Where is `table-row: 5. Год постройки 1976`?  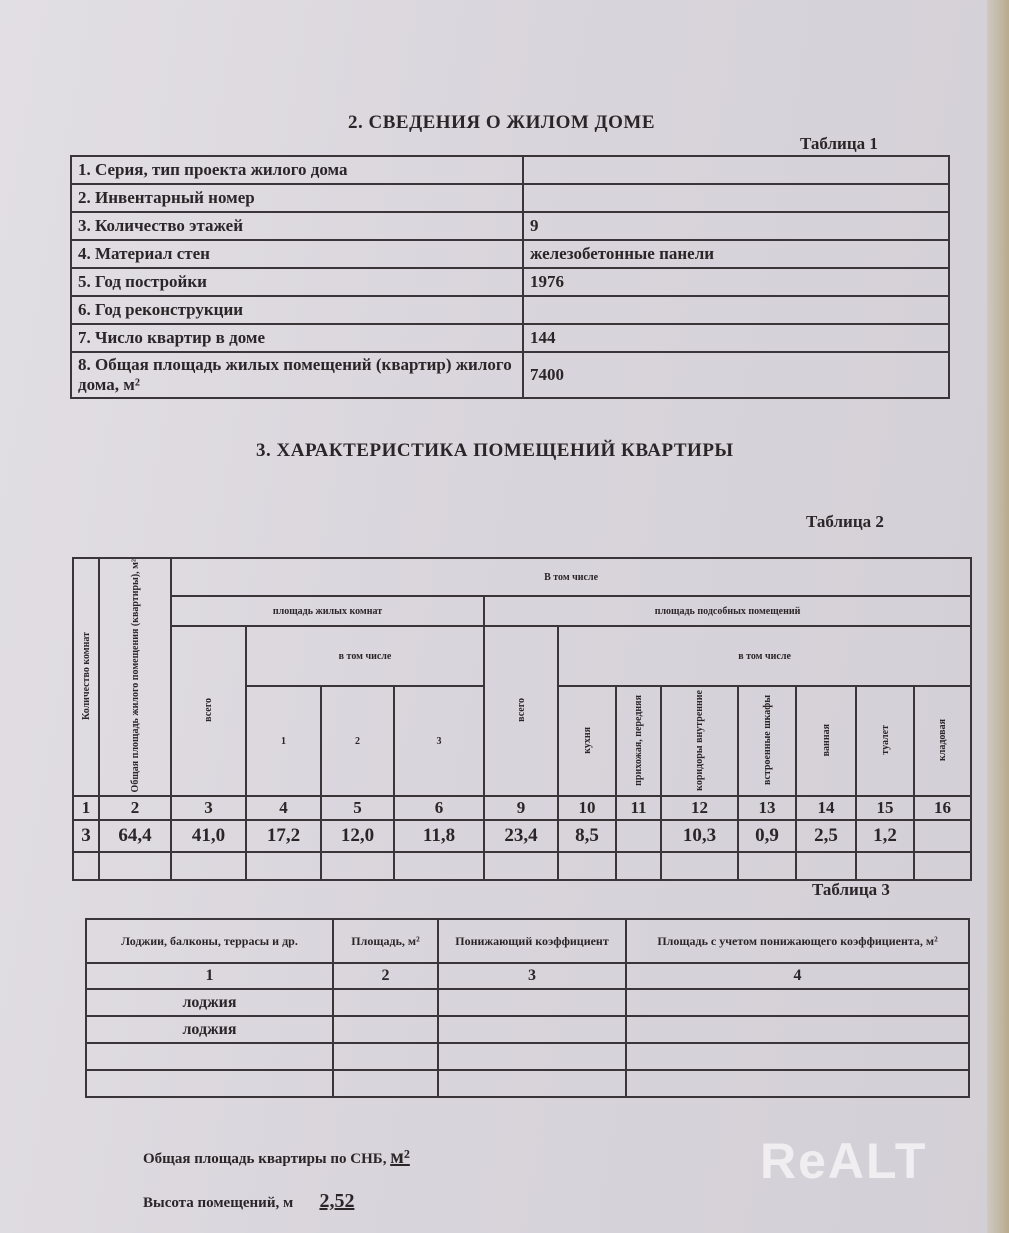 table-row: 5. Год постройки 1976 is located at coordinates (510, 282).